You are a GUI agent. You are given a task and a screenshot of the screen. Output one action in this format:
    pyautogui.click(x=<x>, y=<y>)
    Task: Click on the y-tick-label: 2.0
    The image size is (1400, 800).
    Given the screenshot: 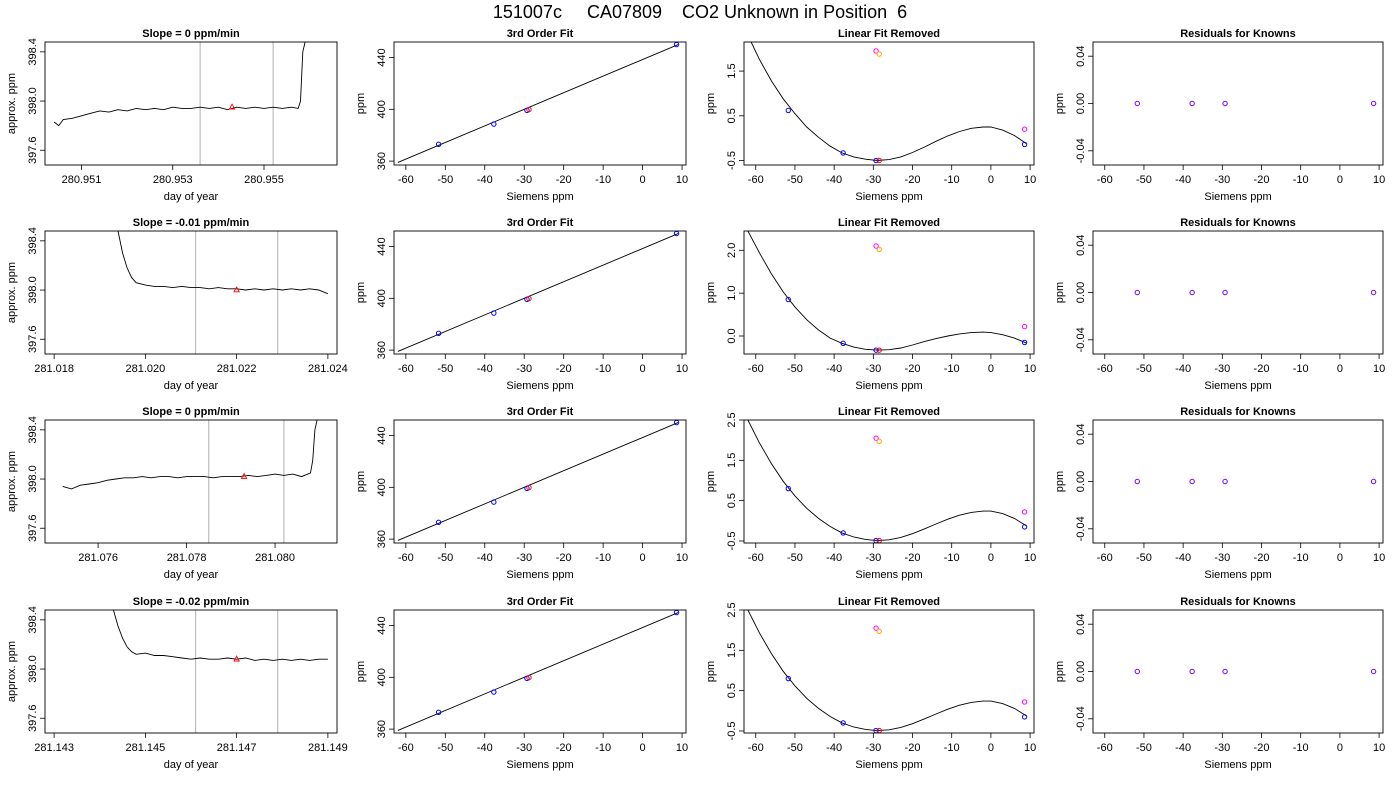 What is the action you would take?
    pyautogui.click(x=732, y=250)
    